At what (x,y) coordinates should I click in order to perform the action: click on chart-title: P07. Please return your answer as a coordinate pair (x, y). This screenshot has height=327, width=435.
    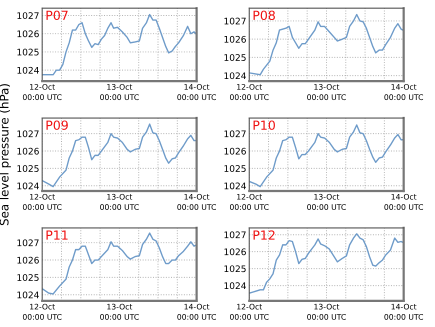
    Looking at the image, I should click on (57, 15).